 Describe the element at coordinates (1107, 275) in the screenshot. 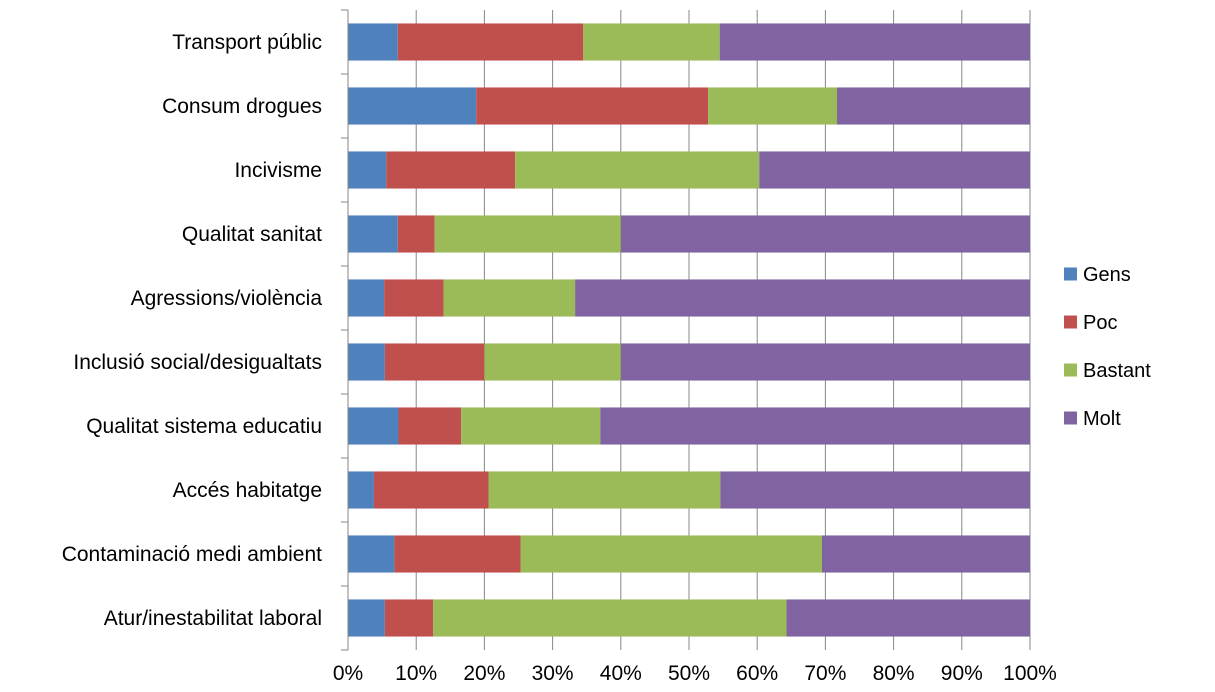

I see `legend-label: Gens` at that location.